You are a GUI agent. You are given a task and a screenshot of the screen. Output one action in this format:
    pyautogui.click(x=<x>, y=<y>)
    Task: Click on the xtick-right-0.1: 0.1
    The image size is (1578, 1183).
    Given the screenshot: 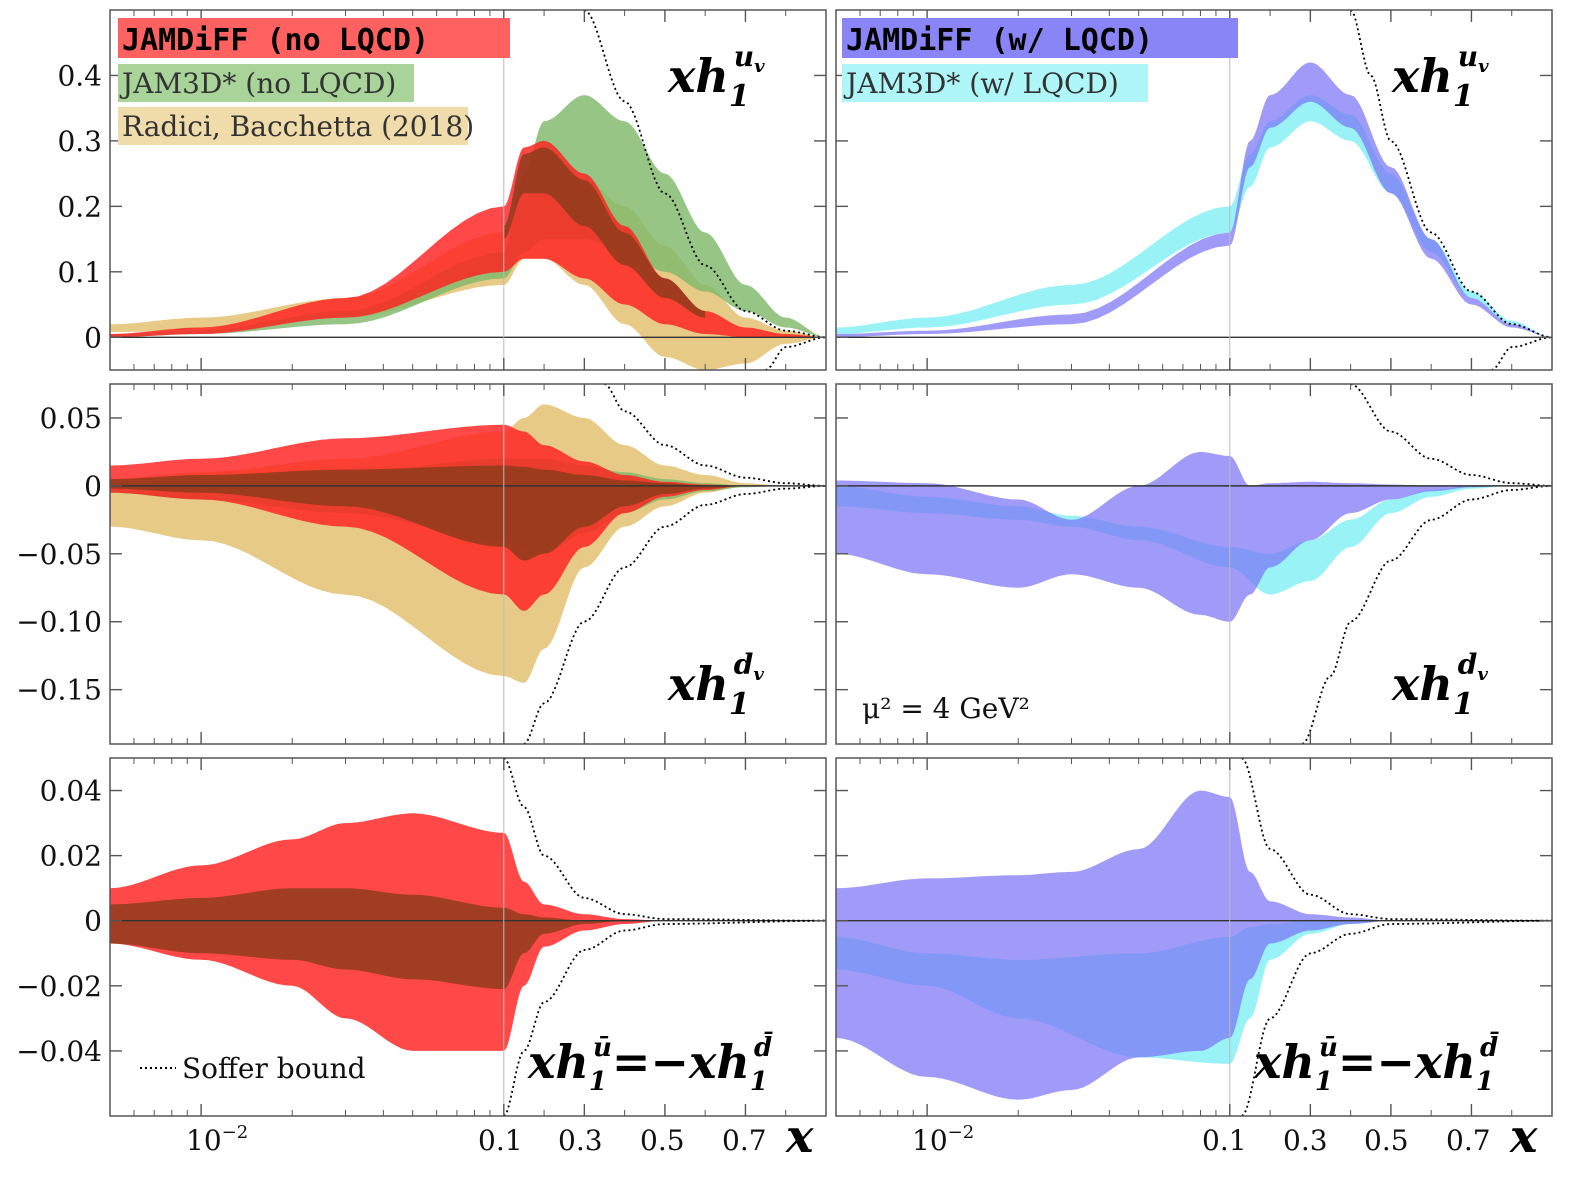 What is the action you would take?
    pyautogui.click(x=1224, y=1140)
    